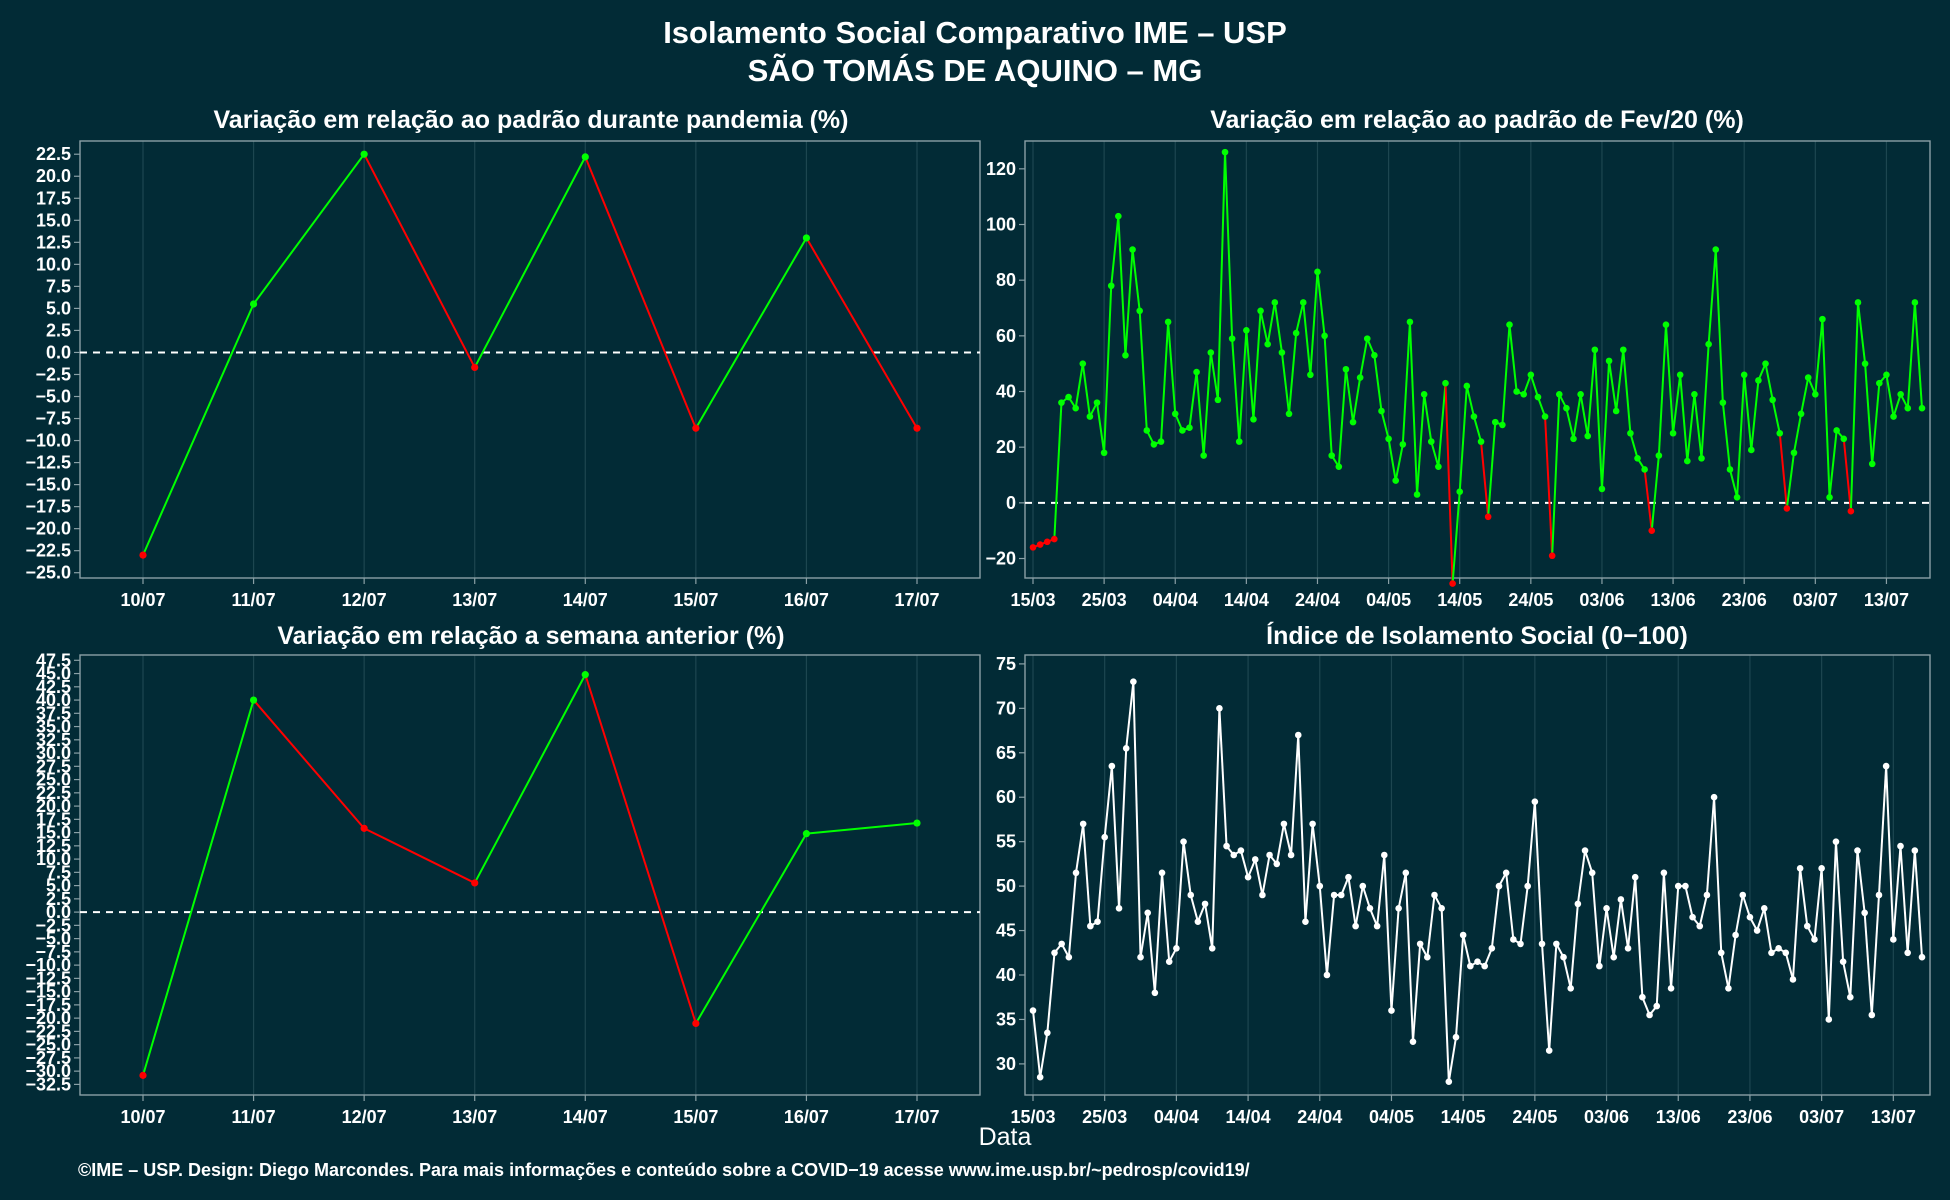 The height and width of the screenshot is (1200, 1950). I want to click on x-tick-label-index: 03/07, so click(1821, 1117).